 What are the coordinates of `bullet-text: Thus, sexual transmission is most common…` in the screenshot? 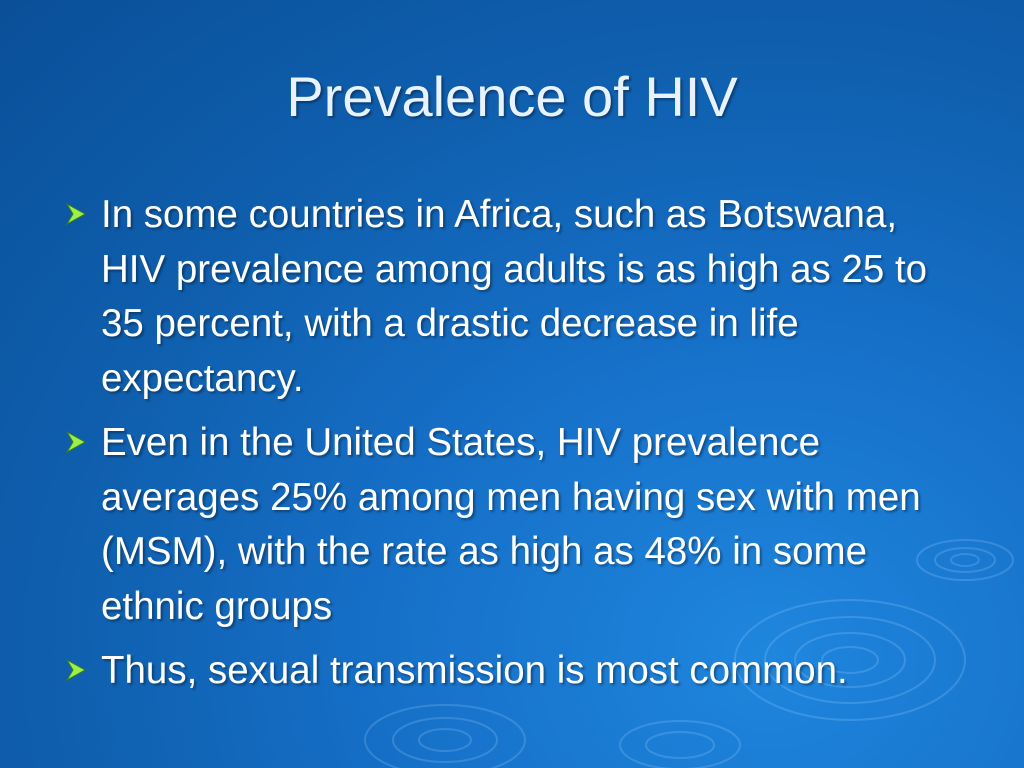 It's located at (474, 670).